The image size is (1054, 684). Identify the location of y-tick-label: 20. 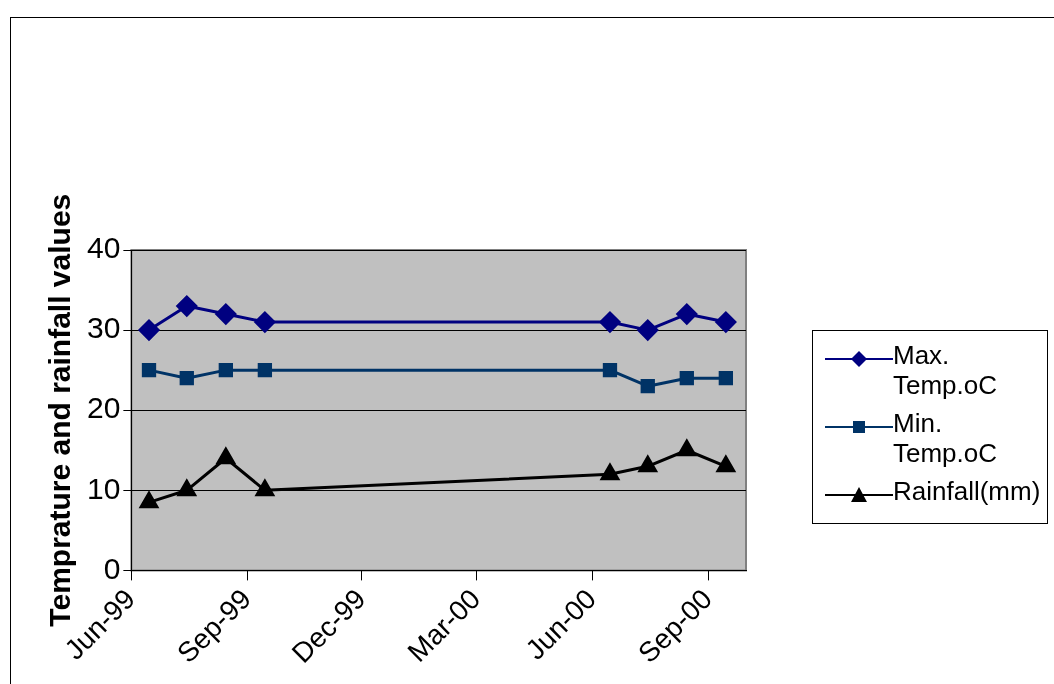
(103, 408).